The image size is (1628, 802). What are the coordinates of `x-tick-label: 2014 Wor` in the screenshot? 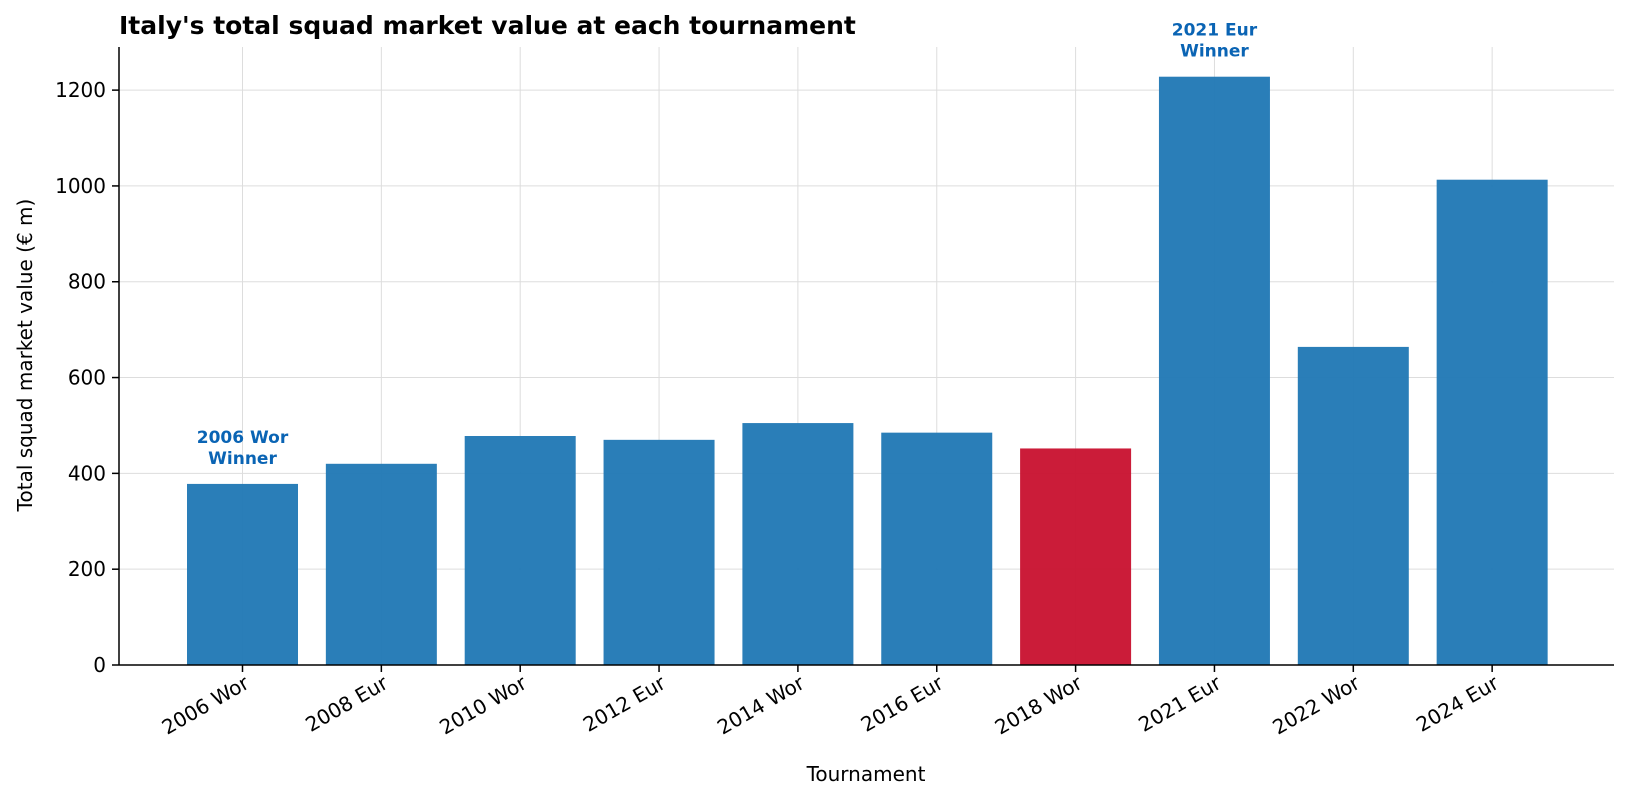 It's located at (761, 704).